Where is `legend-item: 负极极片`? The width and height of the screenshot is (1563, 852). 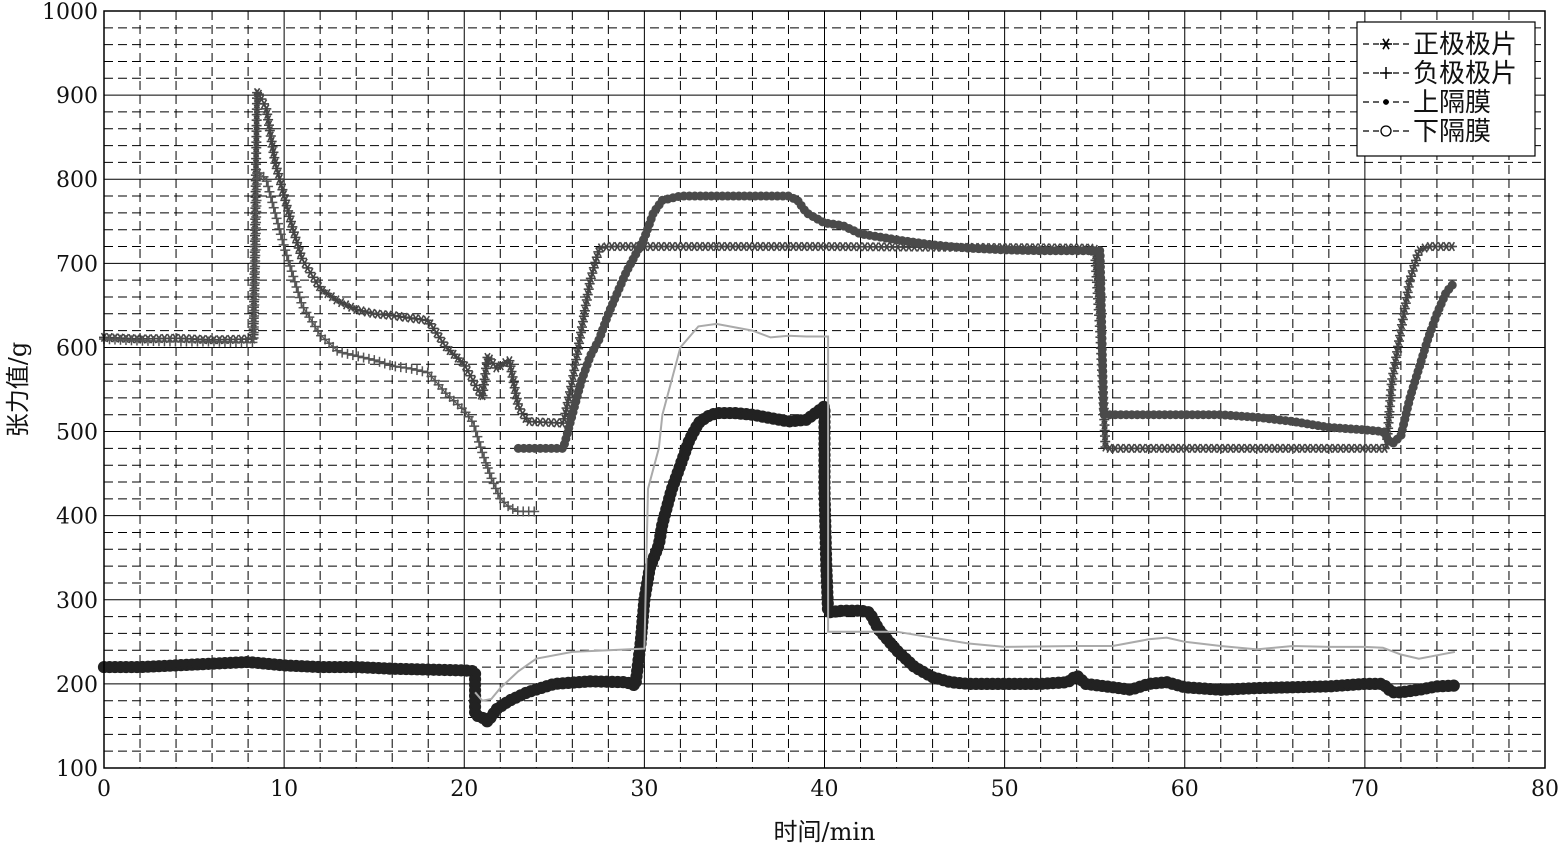
legend-item: 负极极片 is located at coordinates (1440, 74).